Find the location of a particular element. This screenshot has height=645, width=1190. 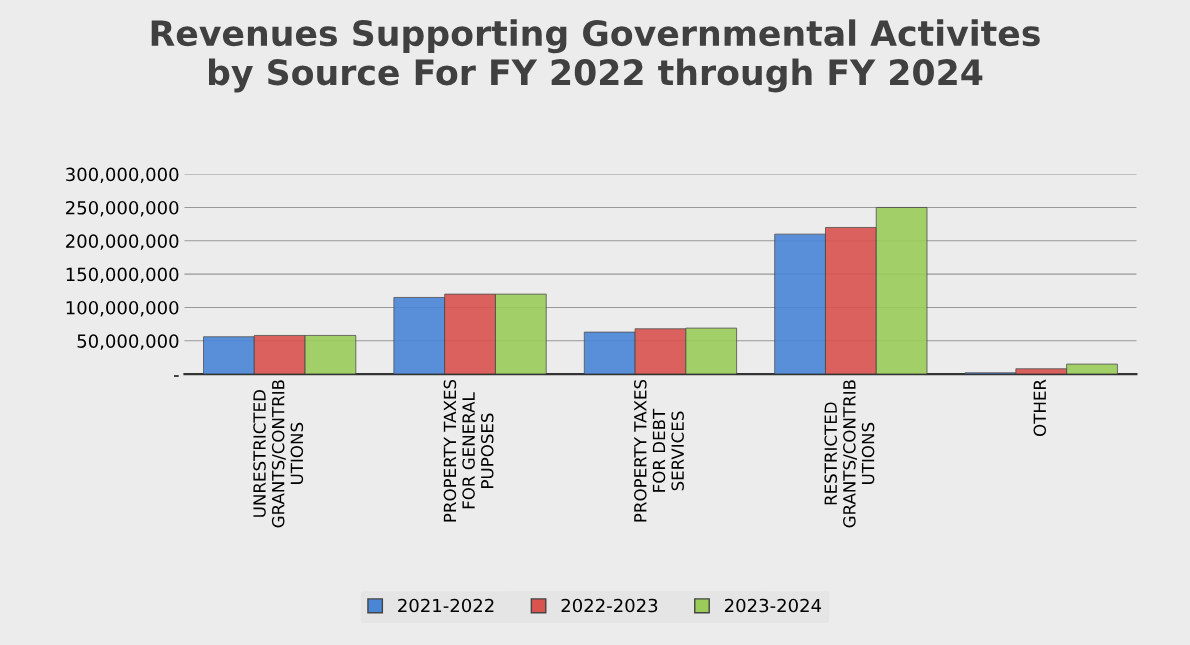

x-tick-label: PROPERTY TAXES FOR DEBT SERVICES is located at coordinates (659, 450).